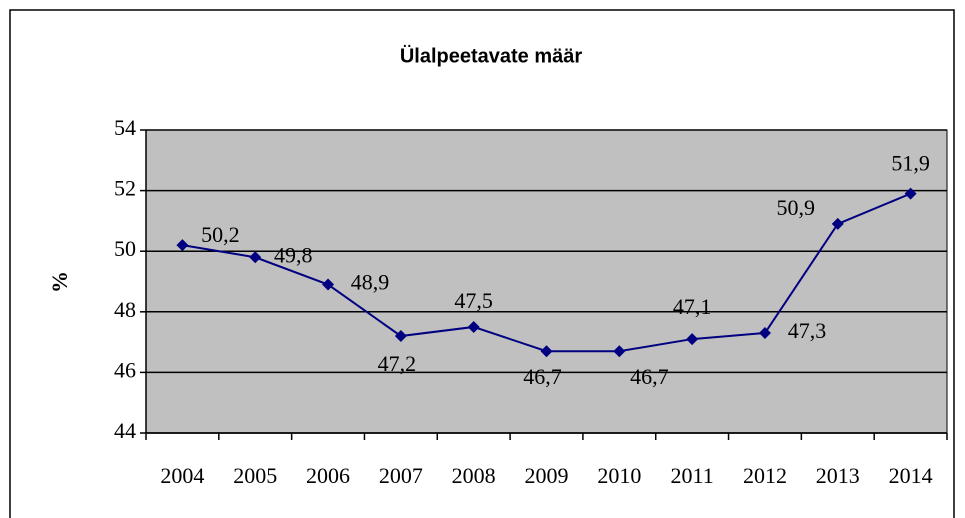 The image size is (965, 518). Describe the element at coordinates (838, 475) in the screenshot. I see `x-tick-label: 2013` at that location.